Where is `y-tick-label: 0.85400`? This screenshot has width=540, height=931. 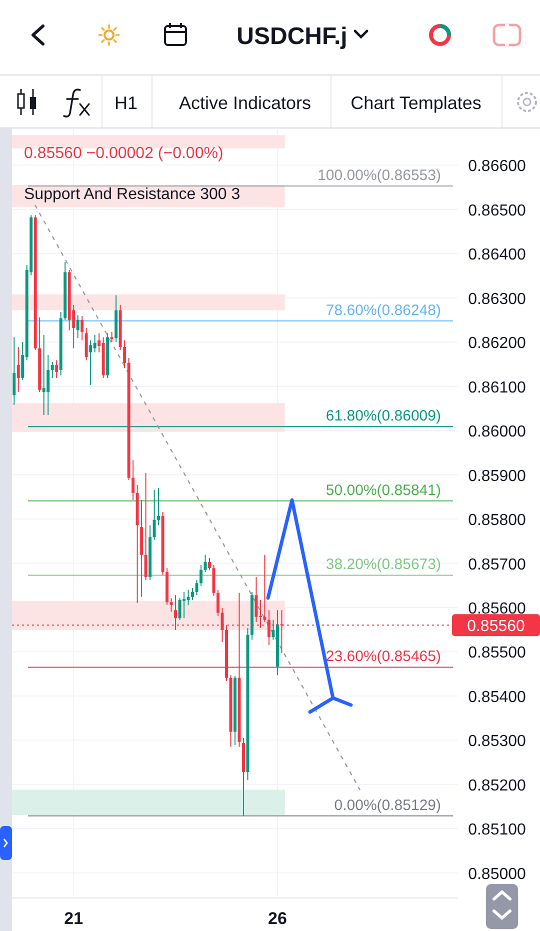
y-tick-label: 0.85400 is located at coordinates (497, 697).